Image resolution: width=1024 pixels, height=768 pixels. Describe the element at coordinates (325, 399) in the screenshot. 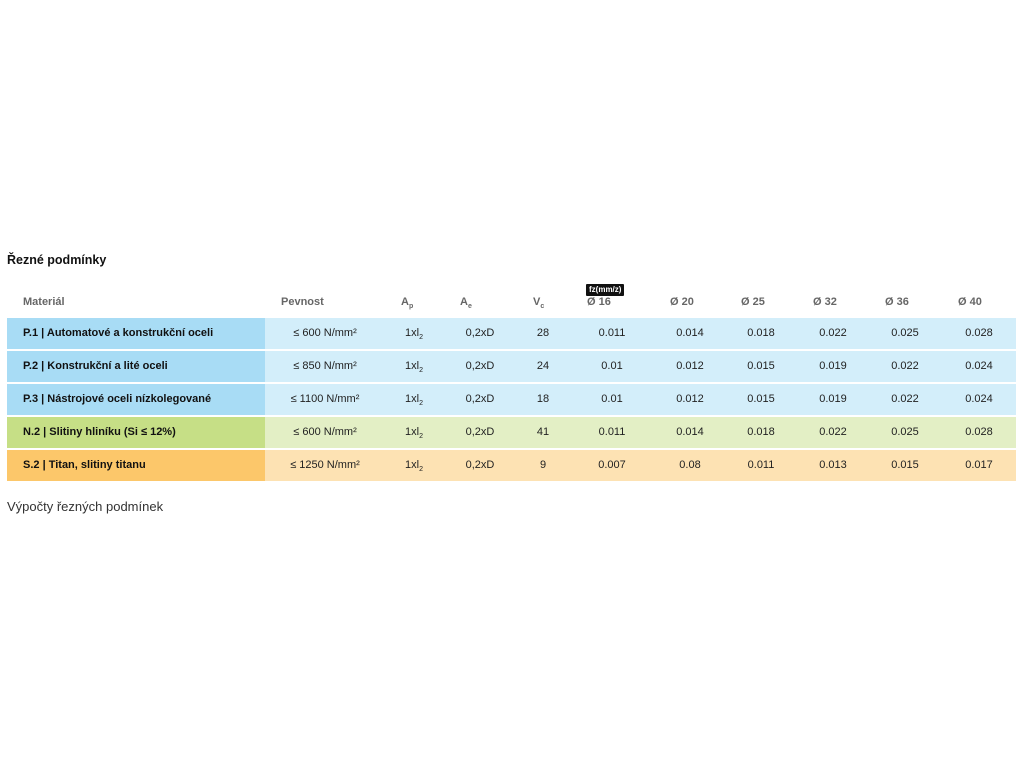

I see `cell-strength: ≤ 1100 N/mm²` at that location.